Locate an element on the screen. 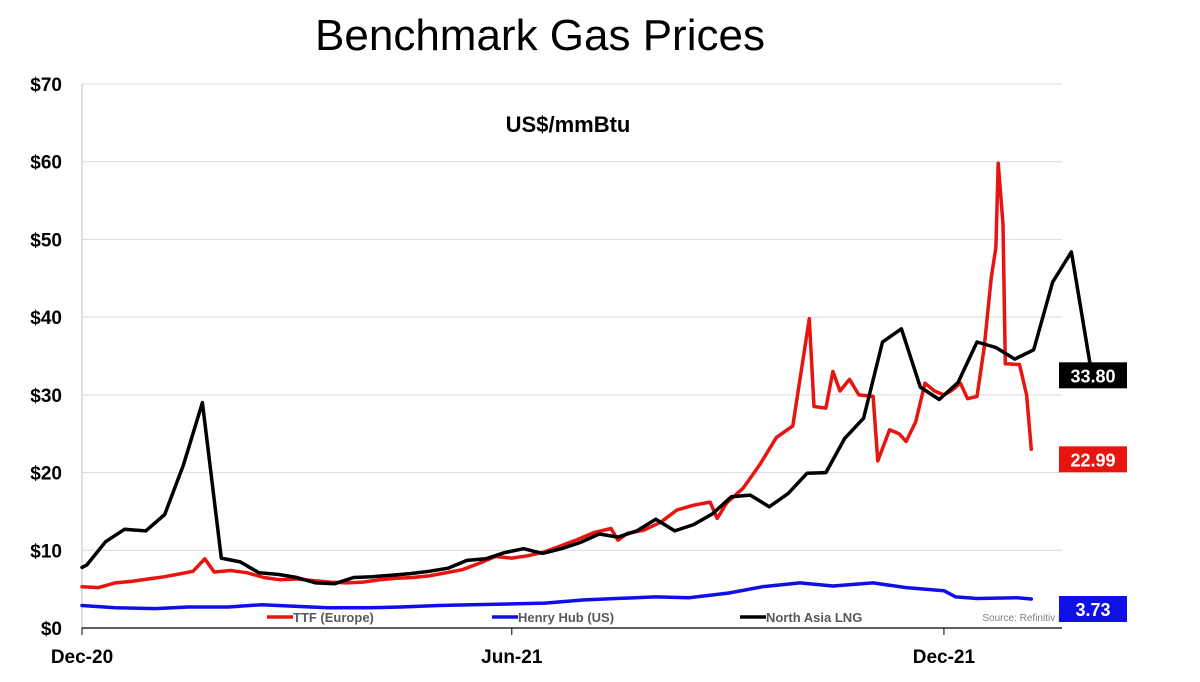  chart-title: Benchmark Gas Prices is located at coordinates (540, 35).